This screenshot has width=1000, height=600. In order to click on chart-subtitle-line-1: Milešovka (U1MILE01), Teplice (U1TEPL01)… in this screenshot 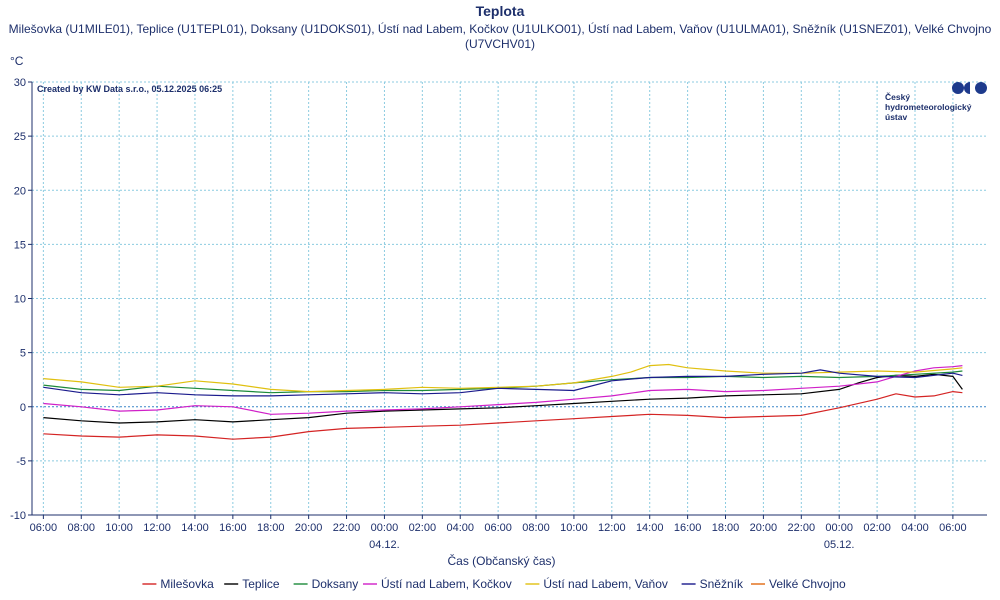, I will do `click(500, 29)`.